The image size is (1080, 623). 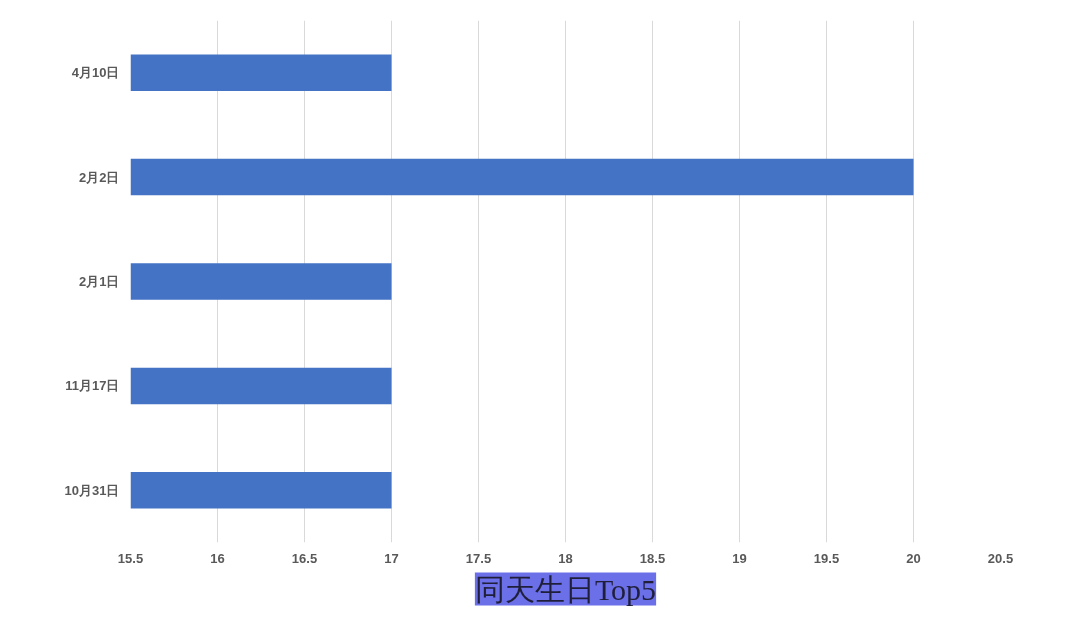 What do you see at coordinates (565, 558) in the screenshot?
I see `x-tick-label: 18` at bounding box center [565, 558].